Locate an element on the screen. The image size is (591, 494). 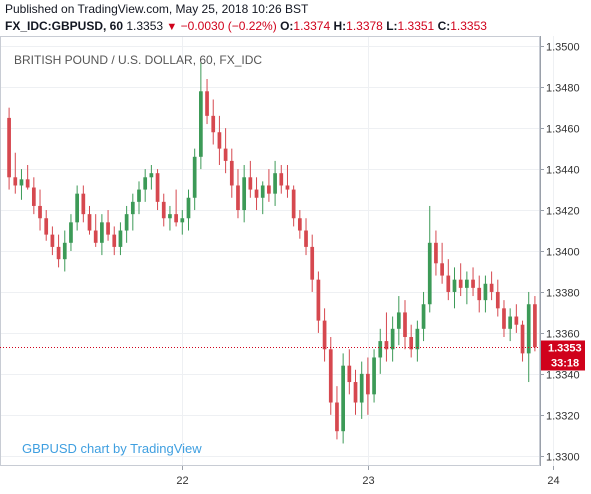
ytick-label-4: 1.3420 is located at coordinates (563, 212).